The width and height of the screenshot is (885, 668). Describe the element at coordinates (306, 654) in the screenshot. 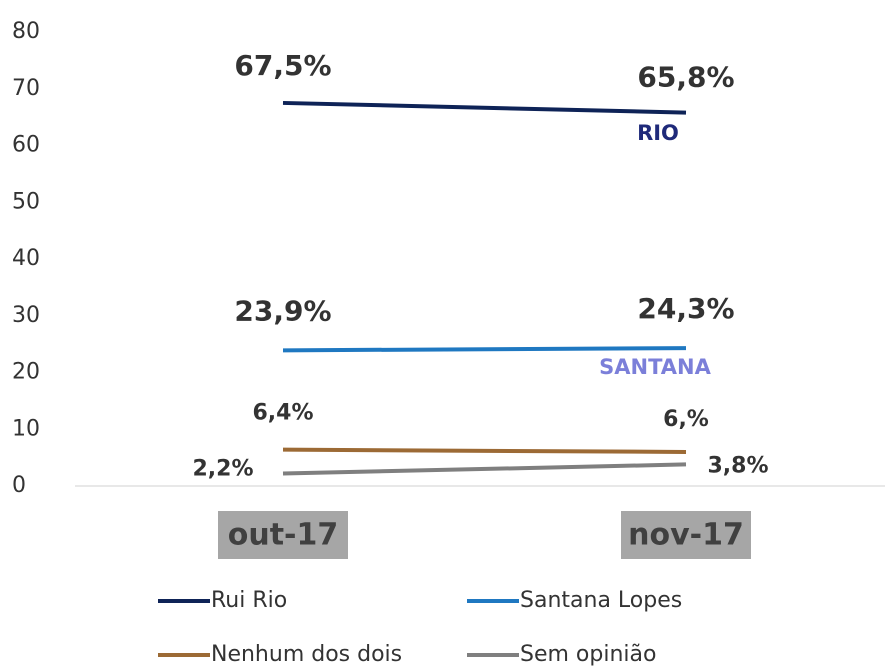

I see `legend-label: Nenhum dos dois` at that location.